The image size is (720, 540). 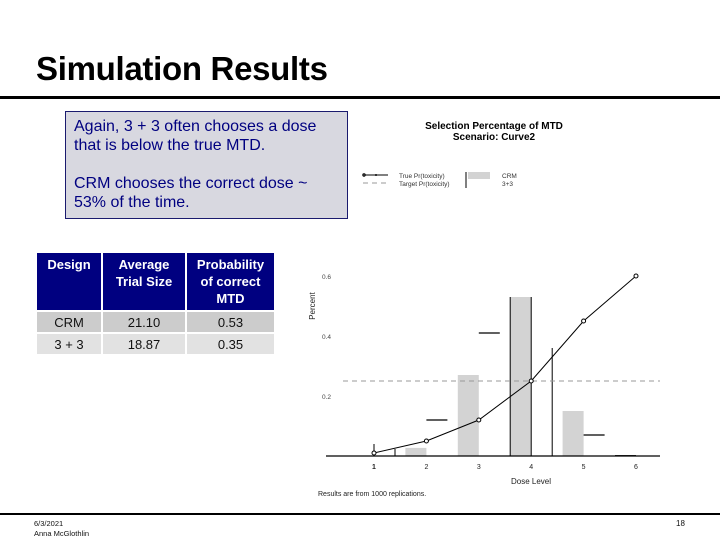 What do you see at coordinates (144, 281) in the screenshot?
I see `header-average-trial-size: Average Trial Size` at bounding box center [144, 281].